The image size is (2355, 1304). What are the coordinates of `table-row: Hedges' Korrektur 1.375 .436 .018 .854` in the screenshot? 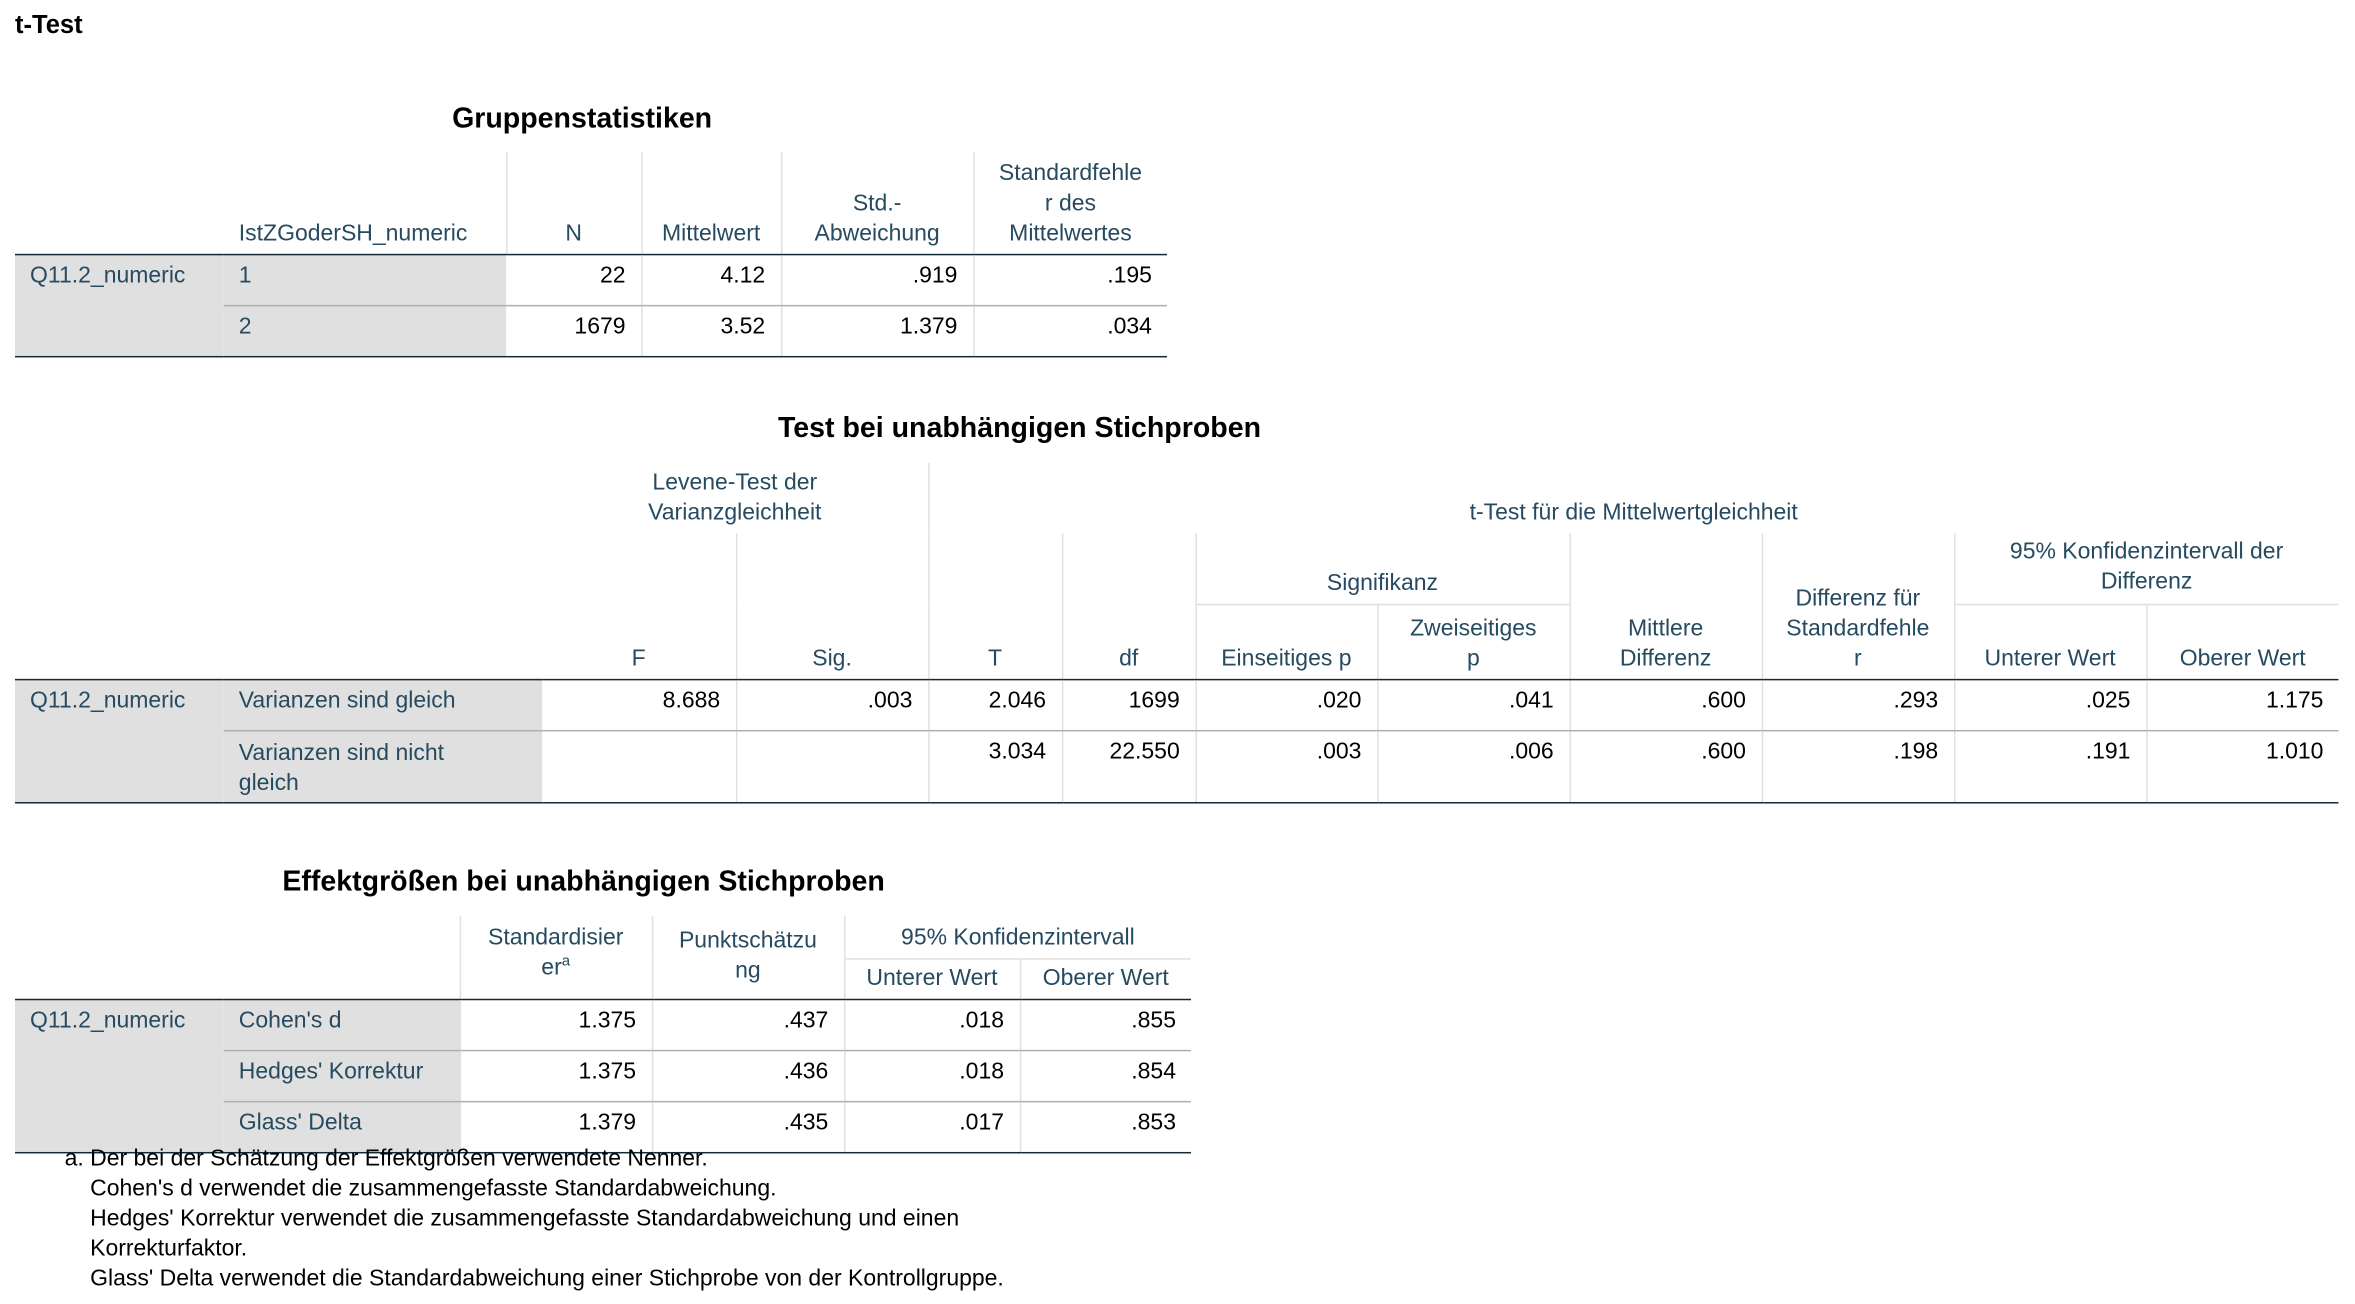 It's located at (603, 1075).